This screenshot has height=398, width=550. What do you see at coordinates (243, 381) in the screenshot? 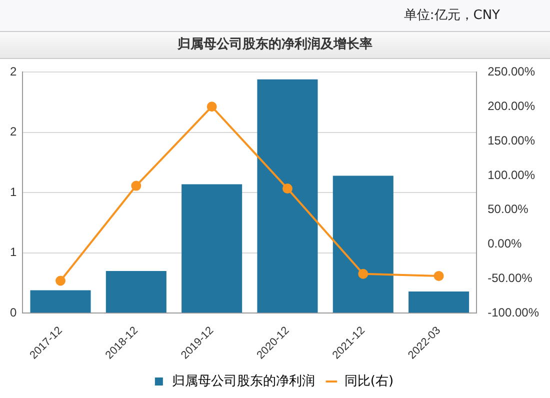
I see `legend-label: 归属母公司股东的净利润` at bounding box center [243, 381].